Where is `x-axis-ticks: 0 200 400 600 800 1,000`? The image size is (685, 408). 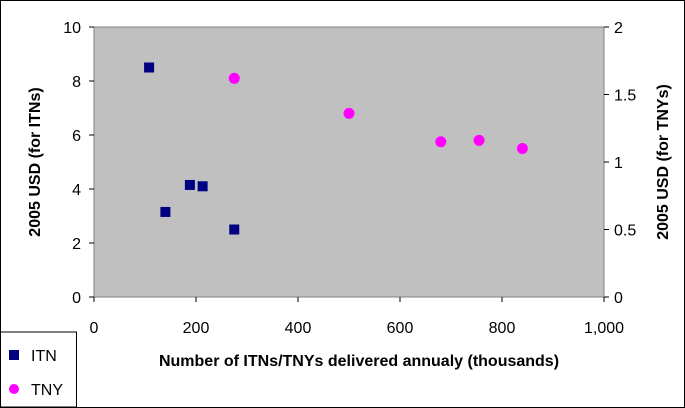
x-axis-ticks: 0 200 400 600 800 1,000 is located at coordinates (357, 317).